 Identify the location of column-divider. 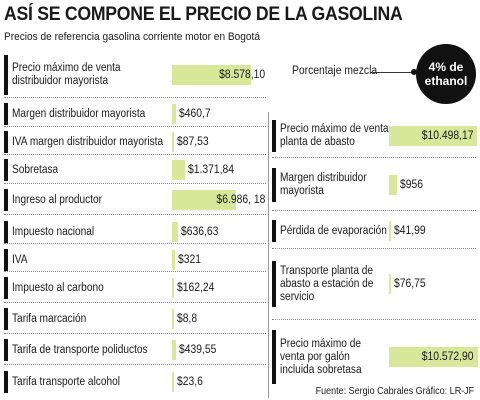
(268, 255).